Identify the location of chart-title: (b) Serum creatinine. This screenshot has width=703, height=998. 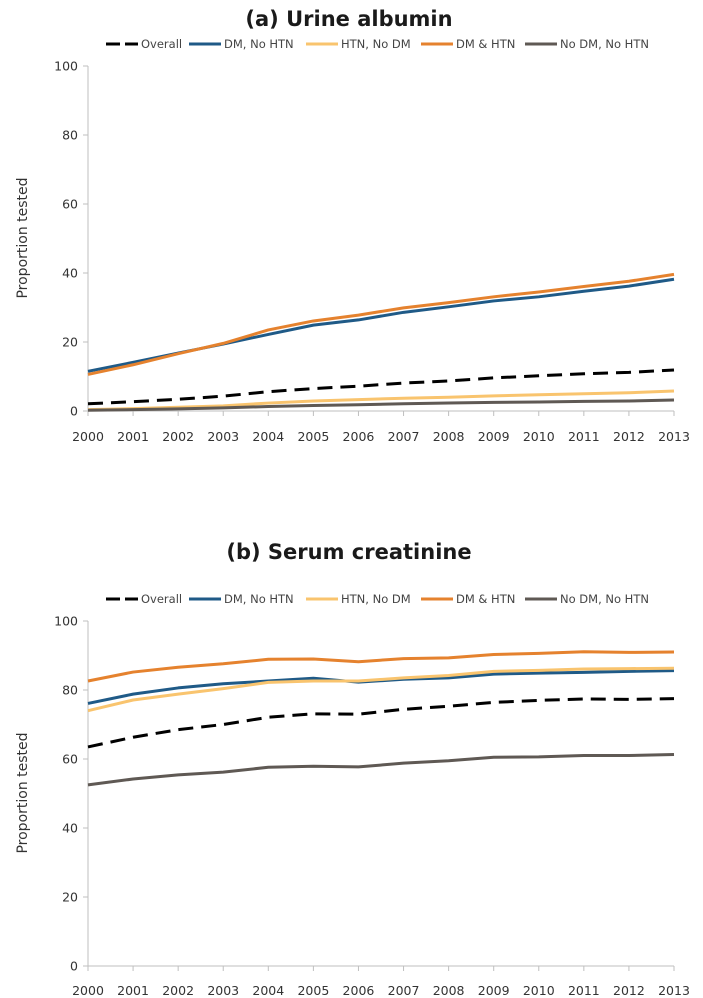
(348, 552).